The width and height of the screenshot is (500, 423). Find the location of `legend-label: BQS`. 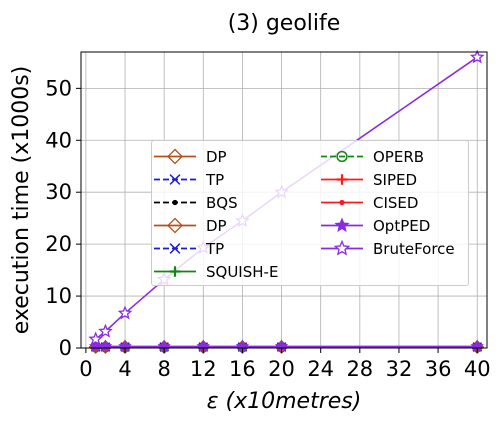

legend-label: BQS is located at coordinates (222, 203).